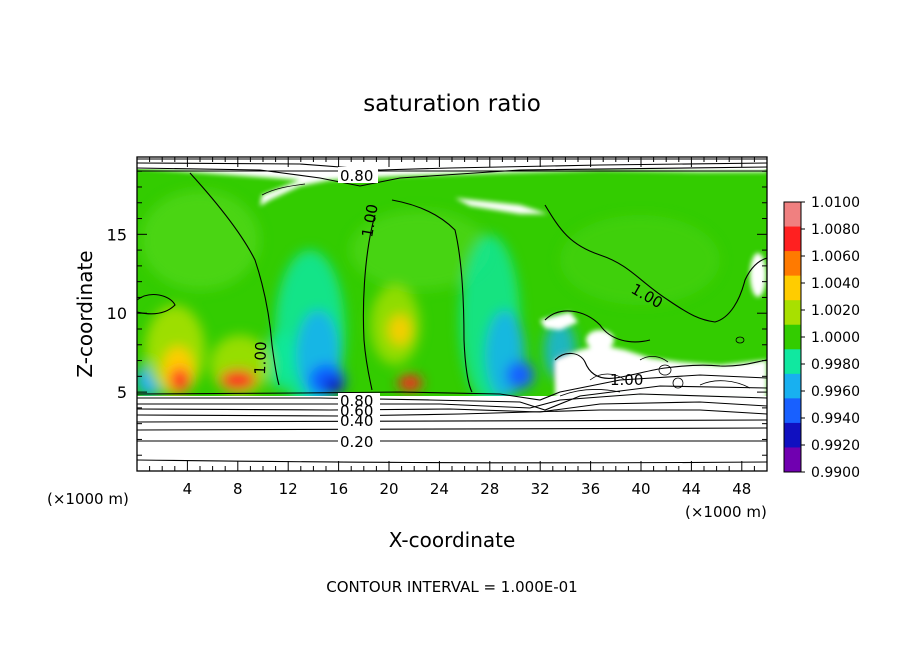 The height and width of the screenshot is (654, 904). I want to click on colorbar-label: 0.9900, so click(835, 473).